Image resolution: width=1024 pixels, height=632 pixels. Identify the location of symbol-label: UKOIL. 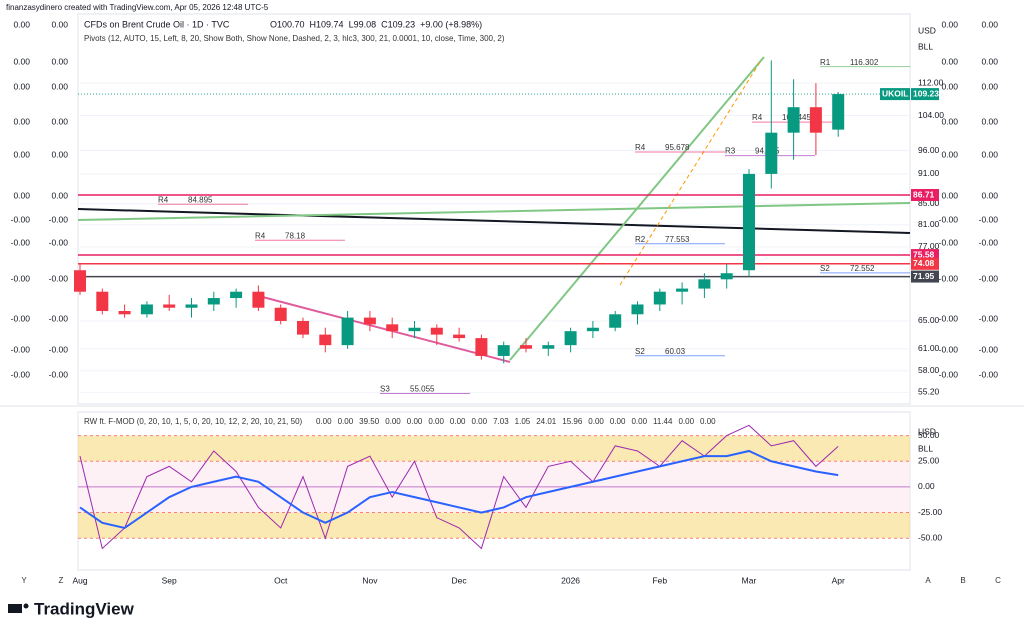
(895, 93).